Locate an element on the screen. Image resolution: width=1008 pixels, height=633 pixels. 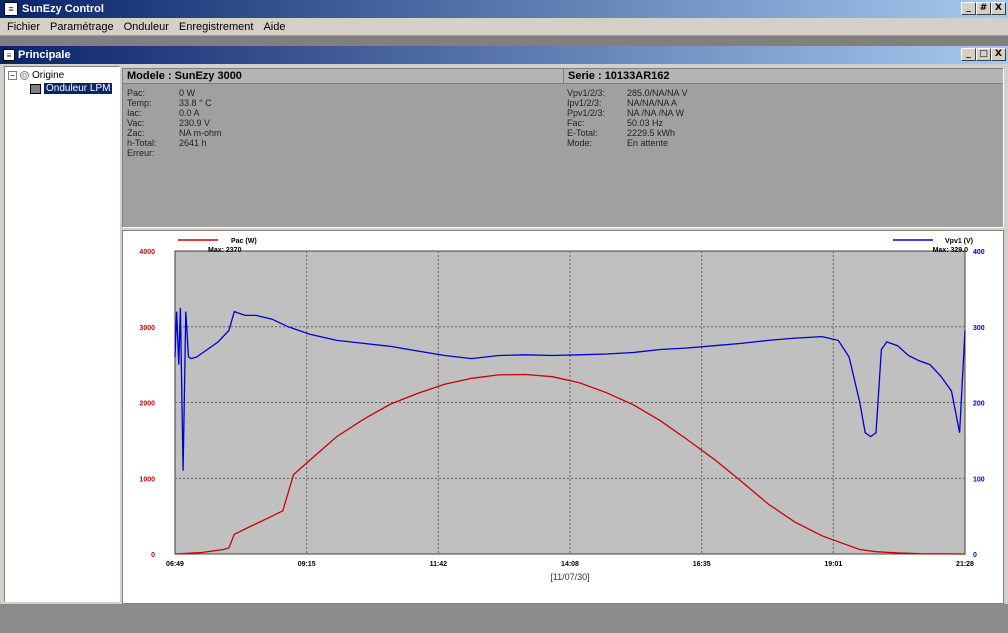
collapse-icon: − is located at coordinates (12, 75).